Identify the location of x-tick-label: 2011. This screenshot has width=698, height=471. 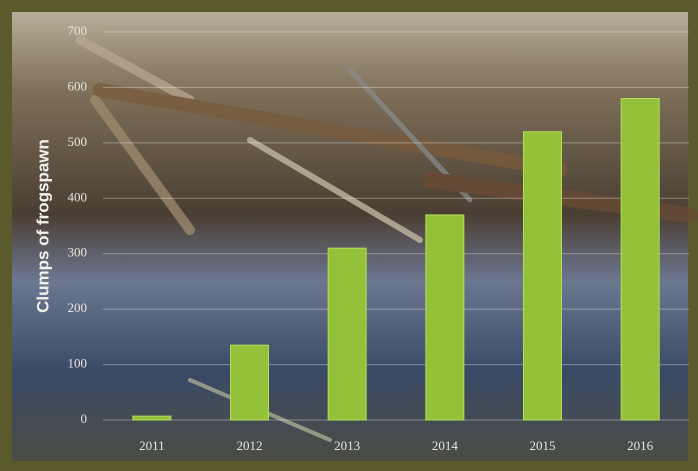
(152, 445).